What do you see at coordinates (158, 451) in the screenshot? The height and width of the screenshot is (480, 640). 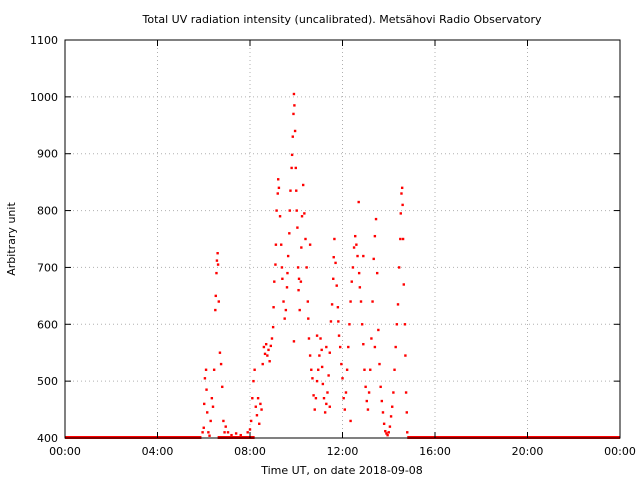 I see `x-tick-label: 04:00` at bounding box center [158, 451].